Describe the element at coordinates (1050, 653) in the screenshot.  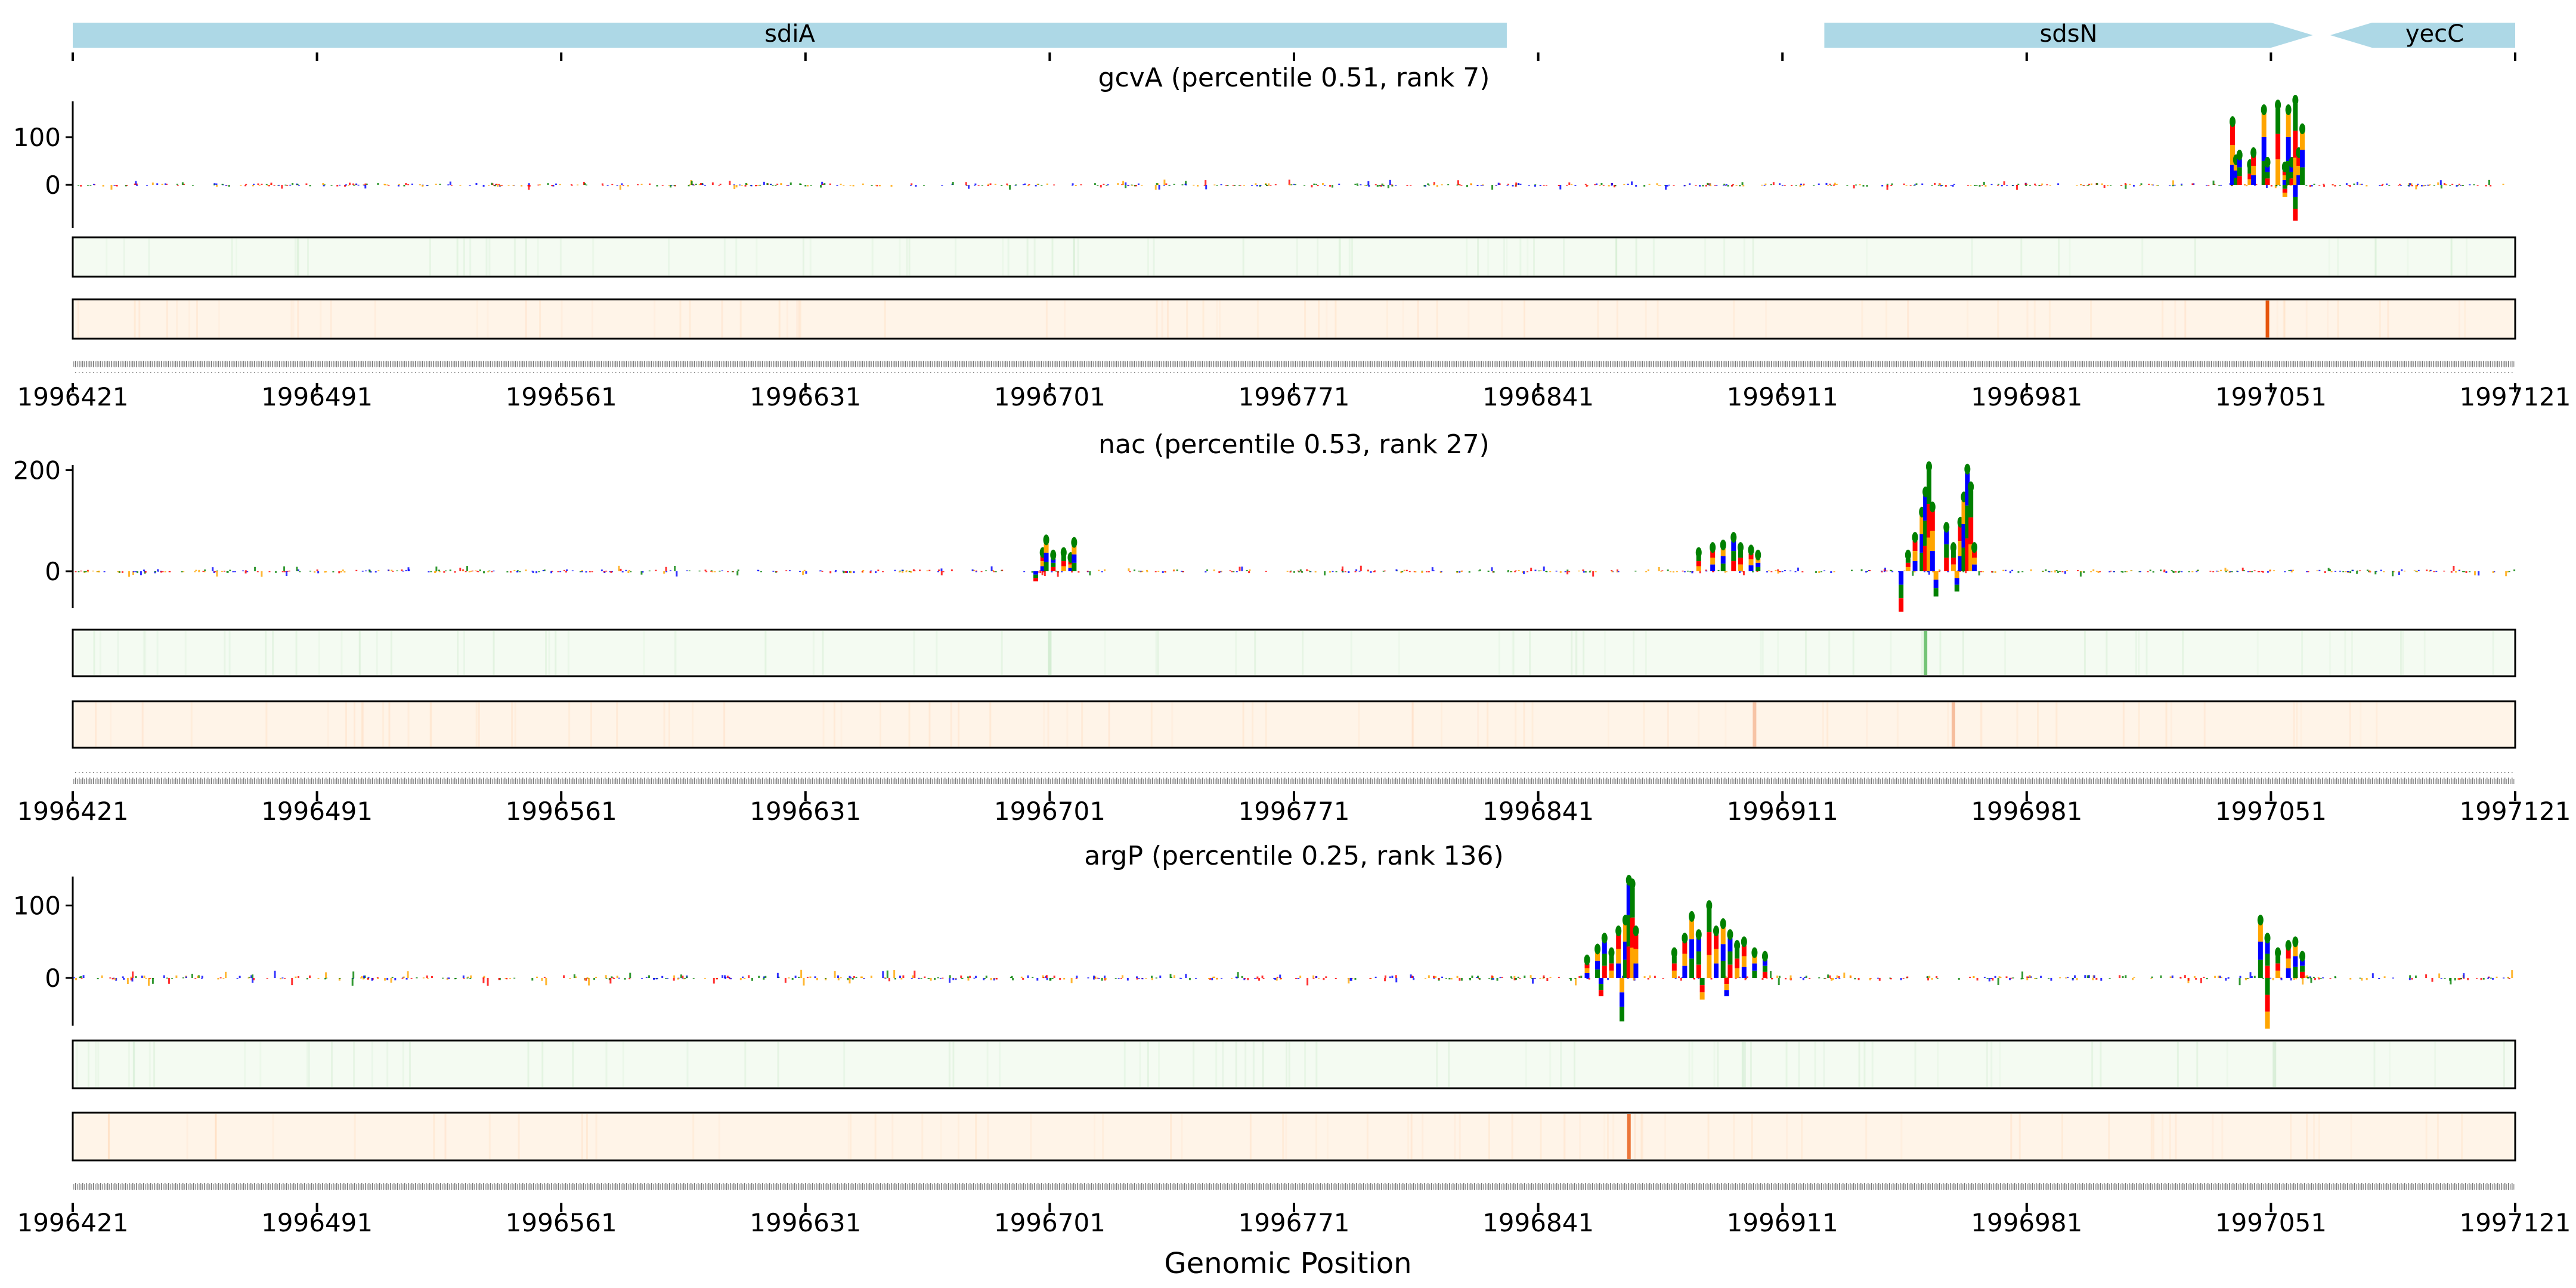
I see `signal-track-green-peak` at that location.